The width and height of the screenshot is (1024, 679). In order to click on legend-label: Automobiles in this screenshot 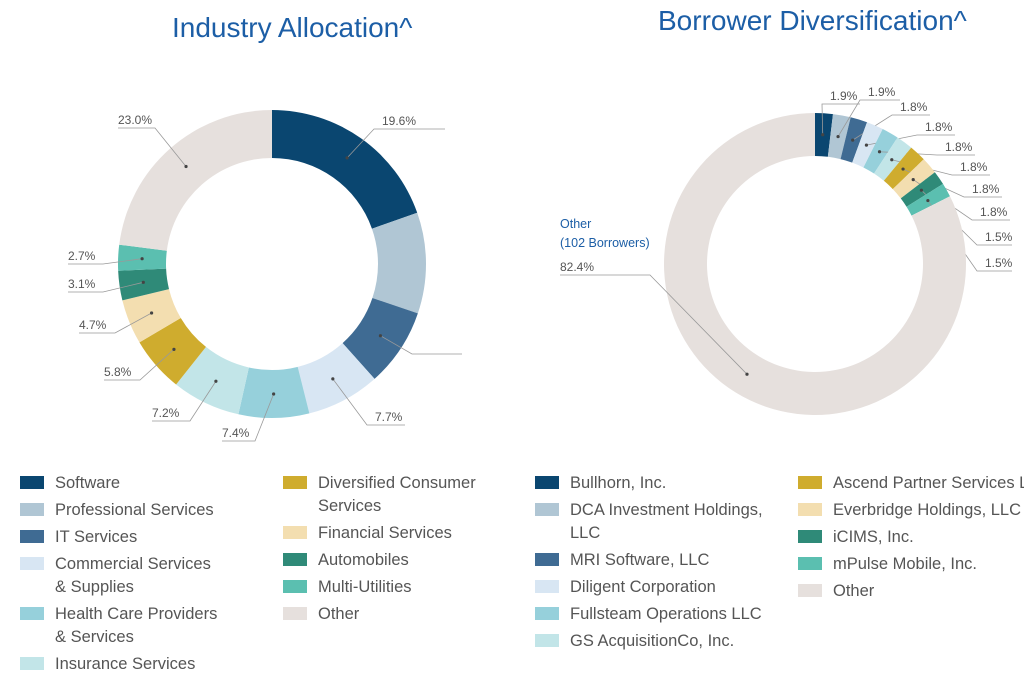, I will do `click(363, 560)`.